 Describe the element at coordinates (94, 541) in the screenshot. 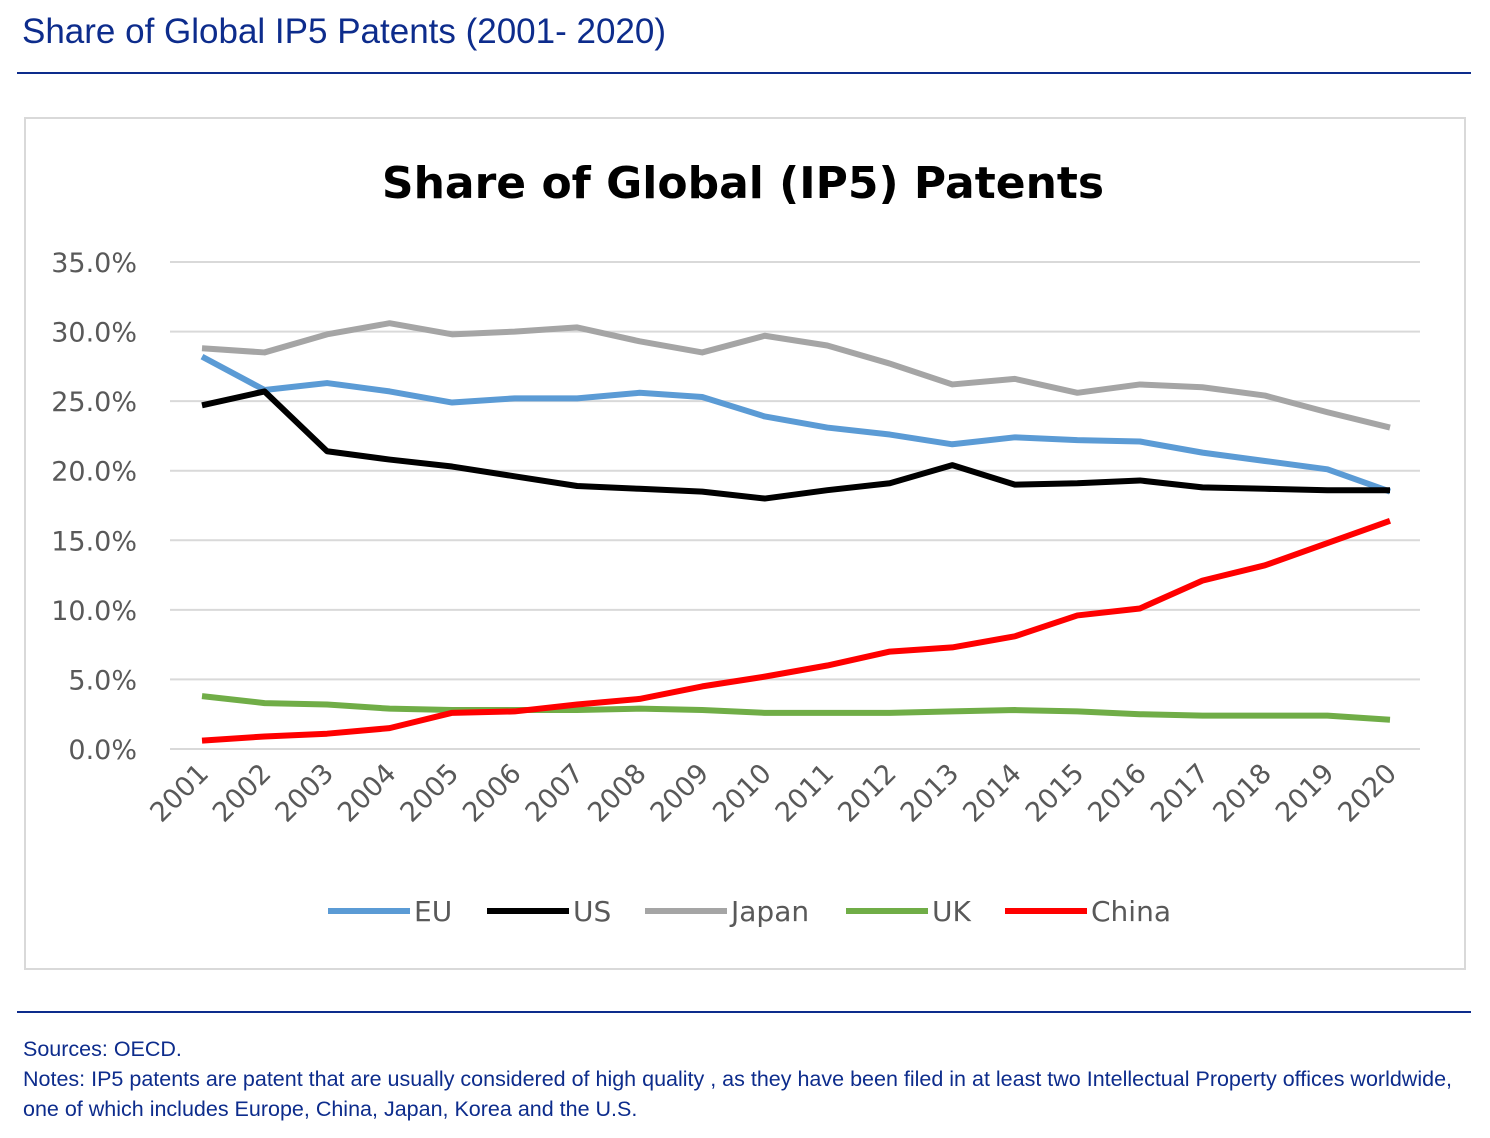

I see `y-tick-label: 15.0%` at that location.